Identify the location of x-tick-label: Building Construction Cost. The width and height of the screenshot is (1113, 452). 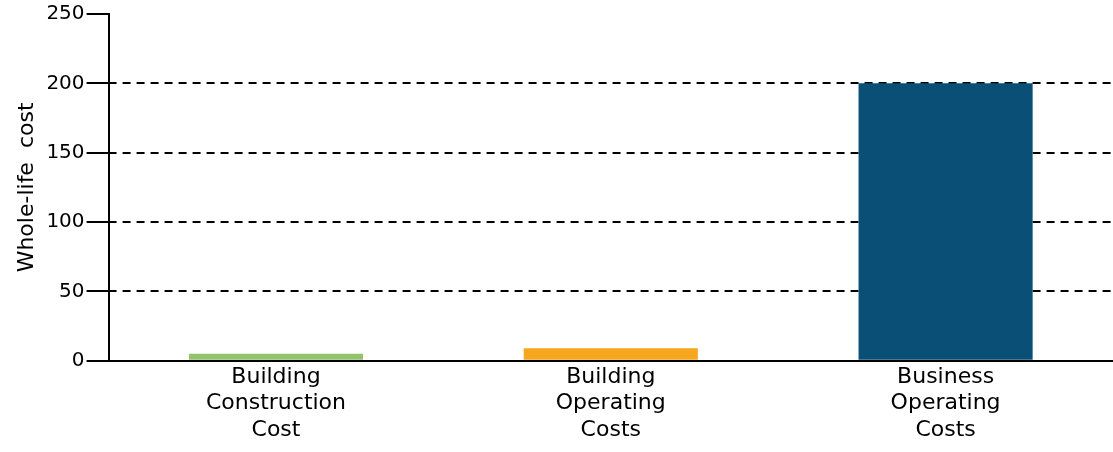
(276, 401).